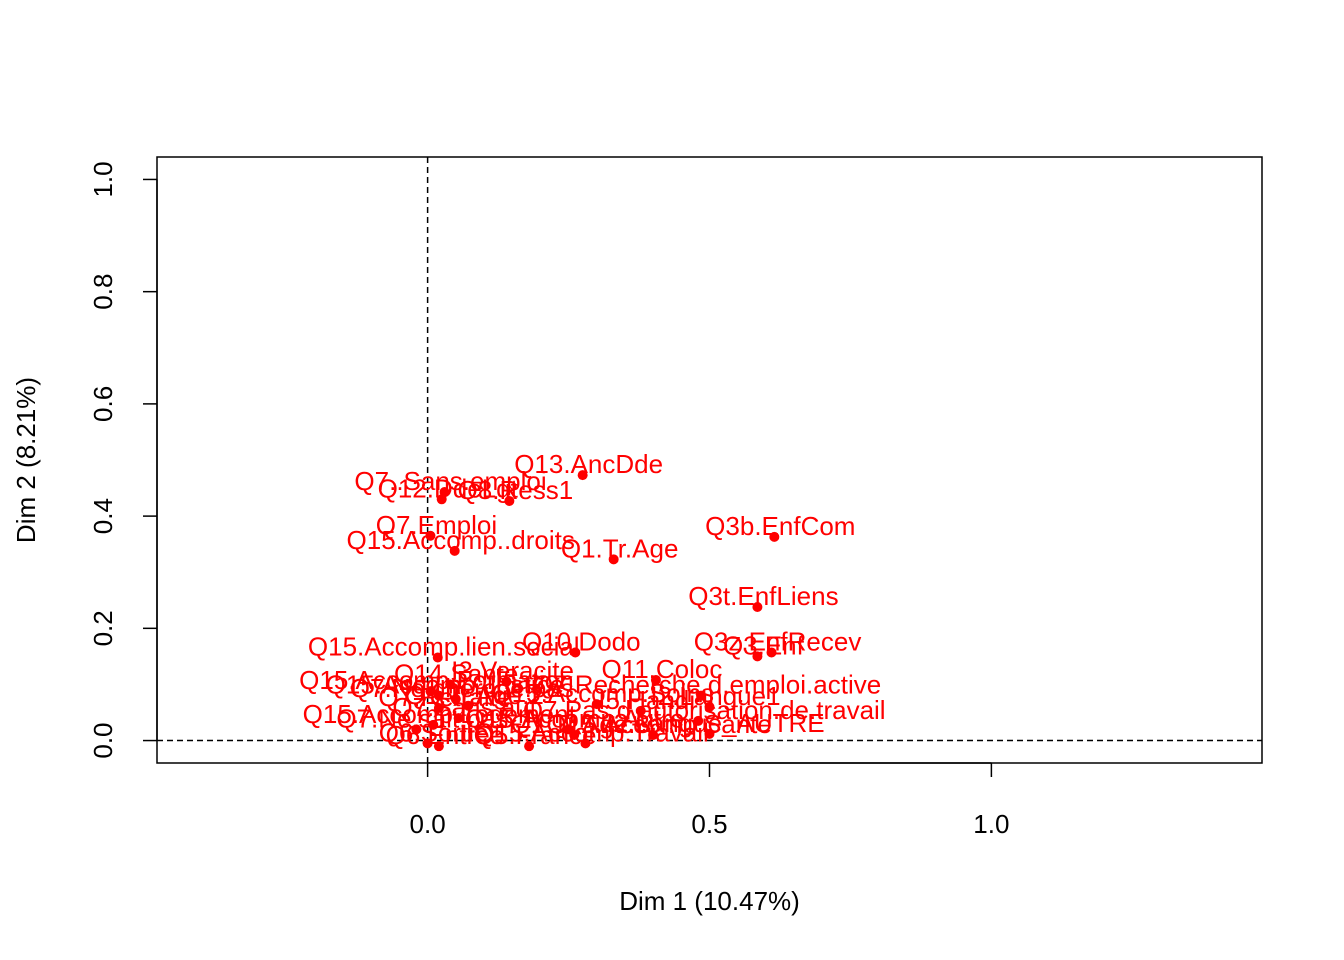  What do you see at coordinates (535, 735) in the screenshot?
I see `point-label: Q5.France` at bounding box center [535, 735].